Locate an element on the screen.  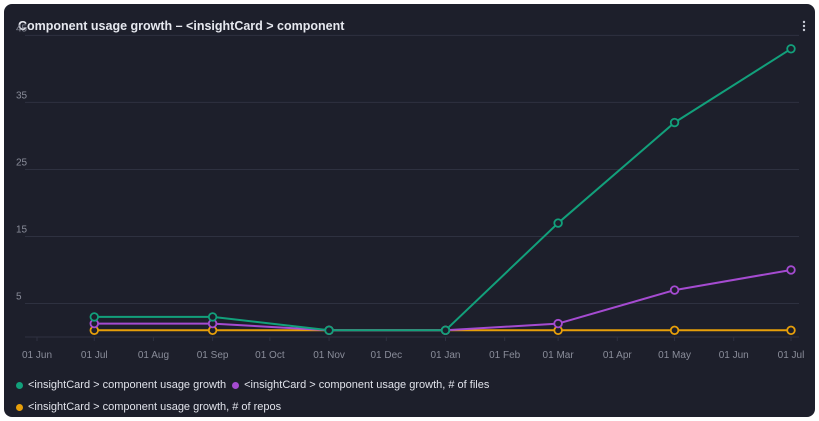
x-tick-label: 01 Dec is located at coordinates (386, 355).